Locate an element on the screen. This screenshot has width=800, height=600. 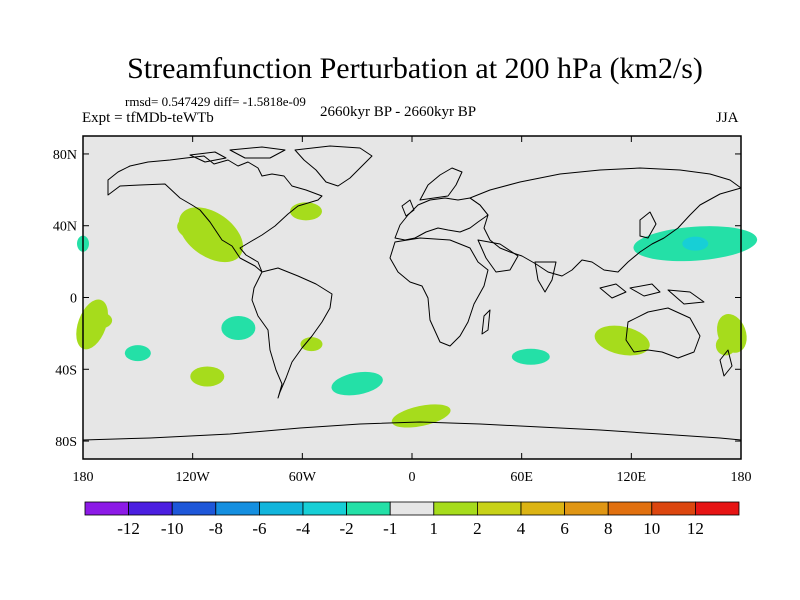
colorbar-label: -6 is located at coordinates (259, 528).